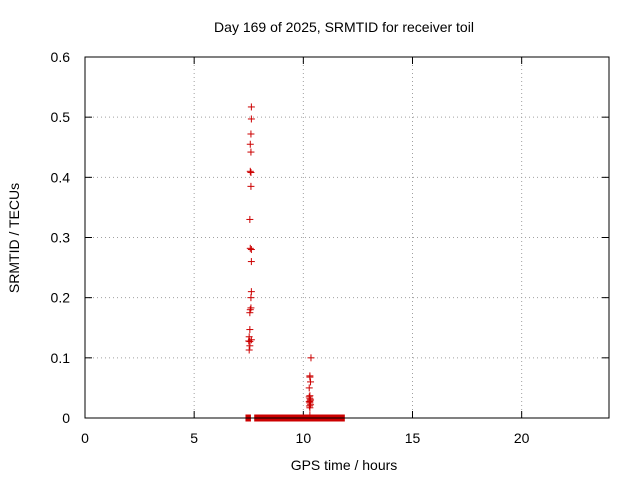 Image resolution: width=640 pixels, height=480 pixels. Describe the element at coordinates (194, 438) in the screenshot. I see `x-tick-label: 5` at that location.